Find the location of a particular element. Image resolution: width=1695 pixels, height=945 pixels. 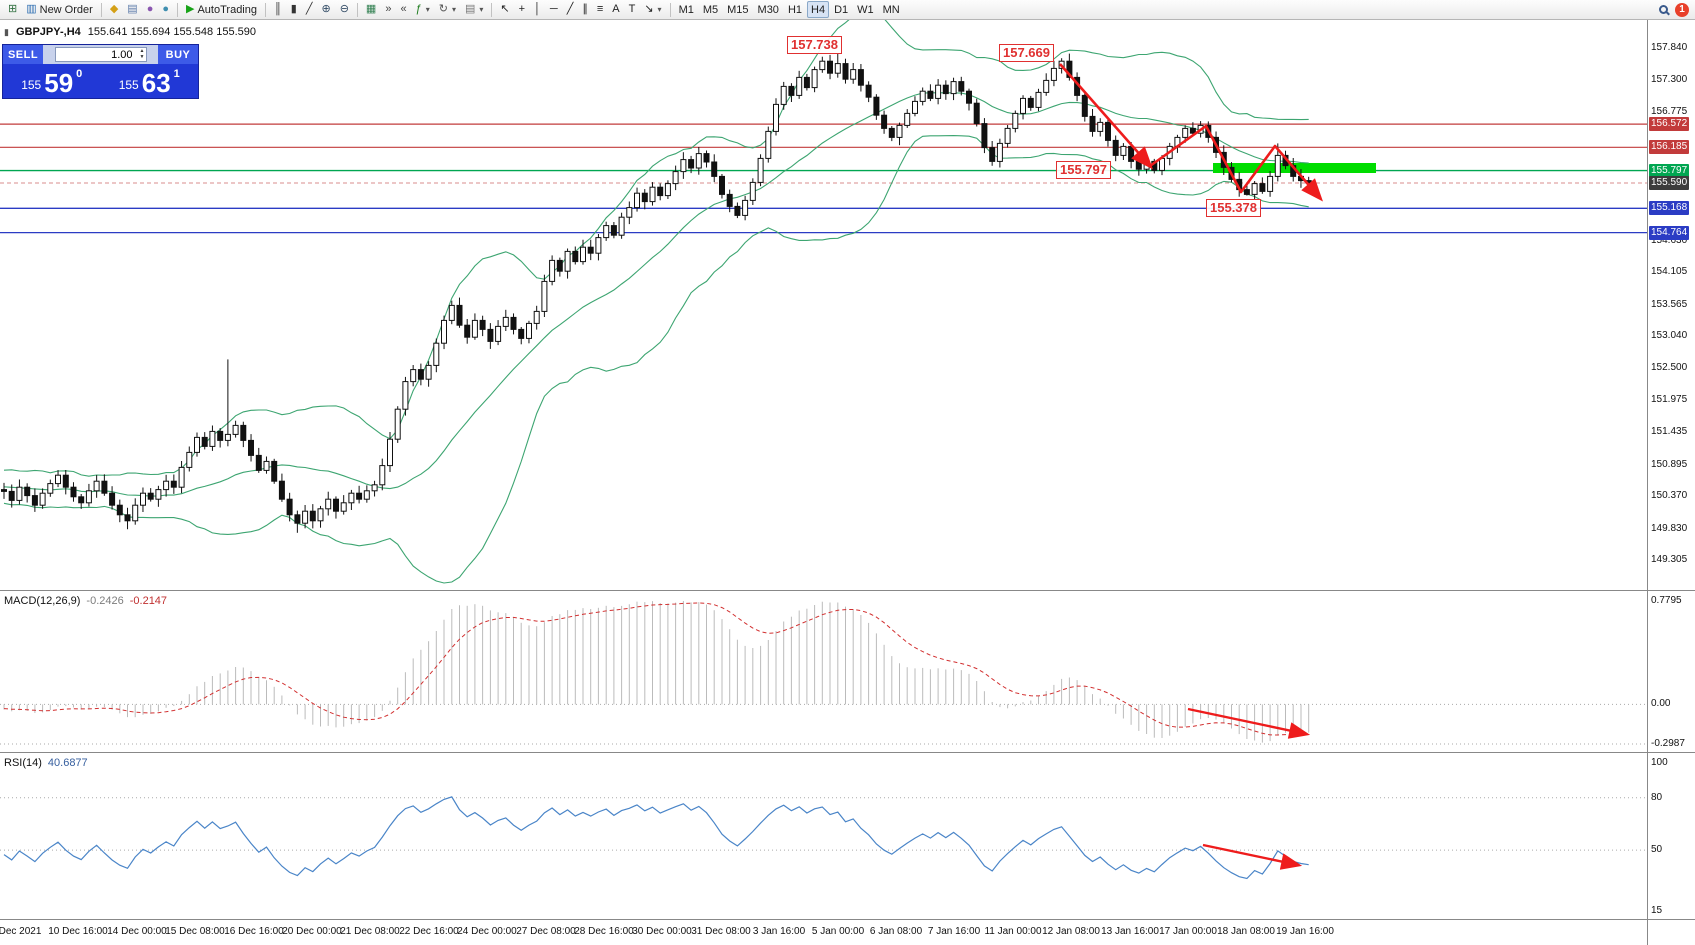

sell-button: 155 59 0 is located at coordinates (52, 81).